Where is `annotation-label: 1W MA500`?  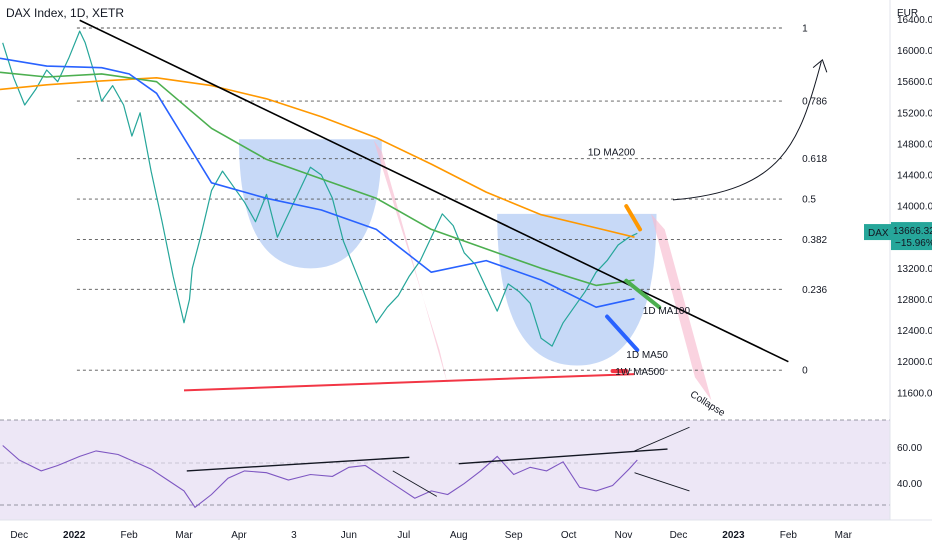
annotation-label: 1W MA500 is located at coordinates (640, 372).